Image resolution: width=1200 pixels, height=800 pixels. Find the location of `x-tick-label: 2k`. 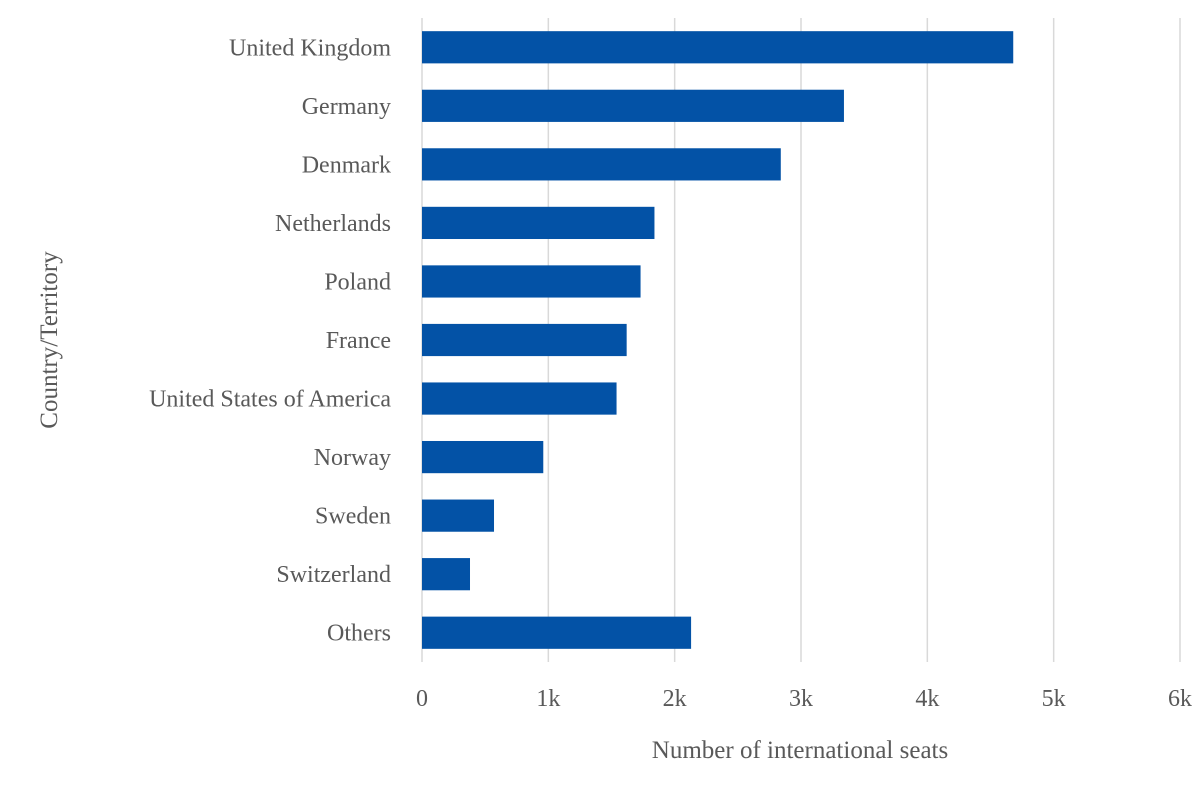

x-tick-label: 2k is located at coordinates (675, 699).